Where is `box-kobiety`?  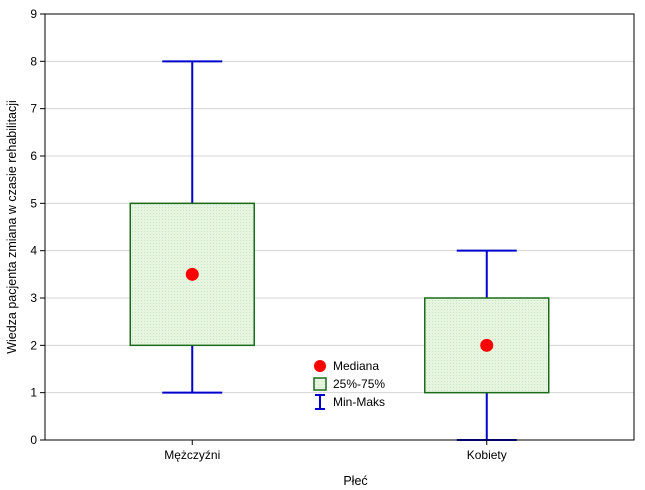
box-kobiety is located at coordinates (487, 345).